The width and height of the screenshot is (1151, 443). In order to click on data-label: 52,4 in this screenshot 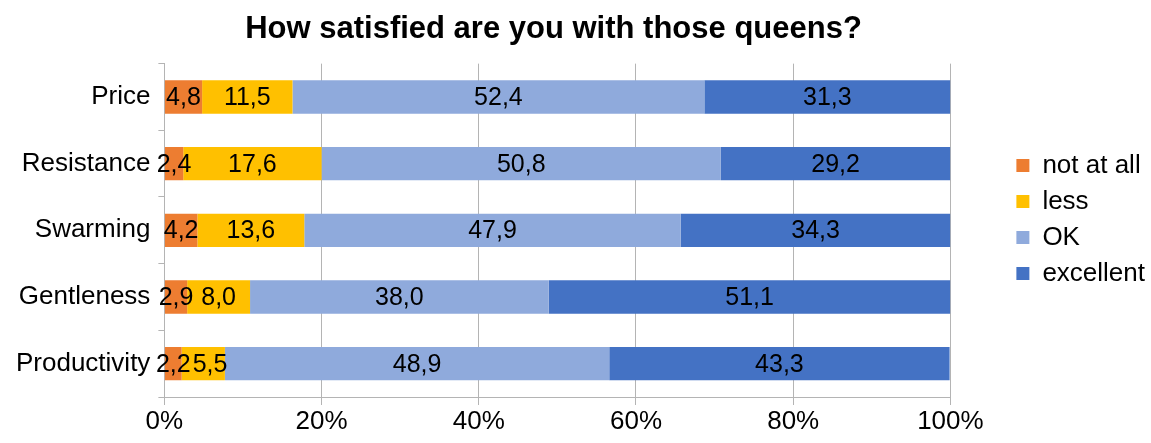, I will do `click(498, 95)`.